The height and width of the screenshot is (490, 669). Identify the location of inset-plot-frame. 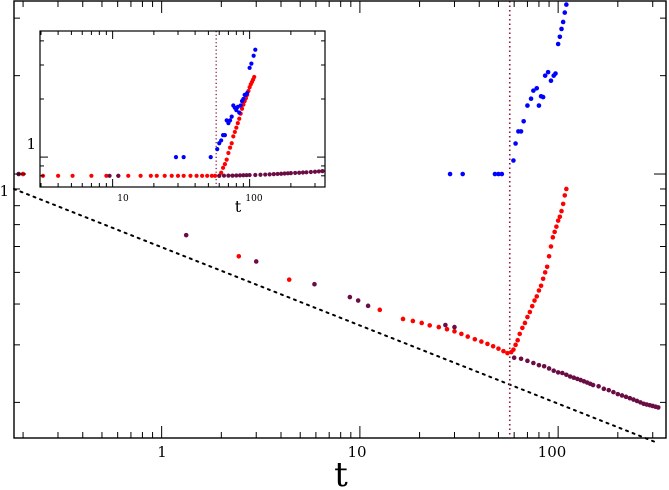
(182, 109).